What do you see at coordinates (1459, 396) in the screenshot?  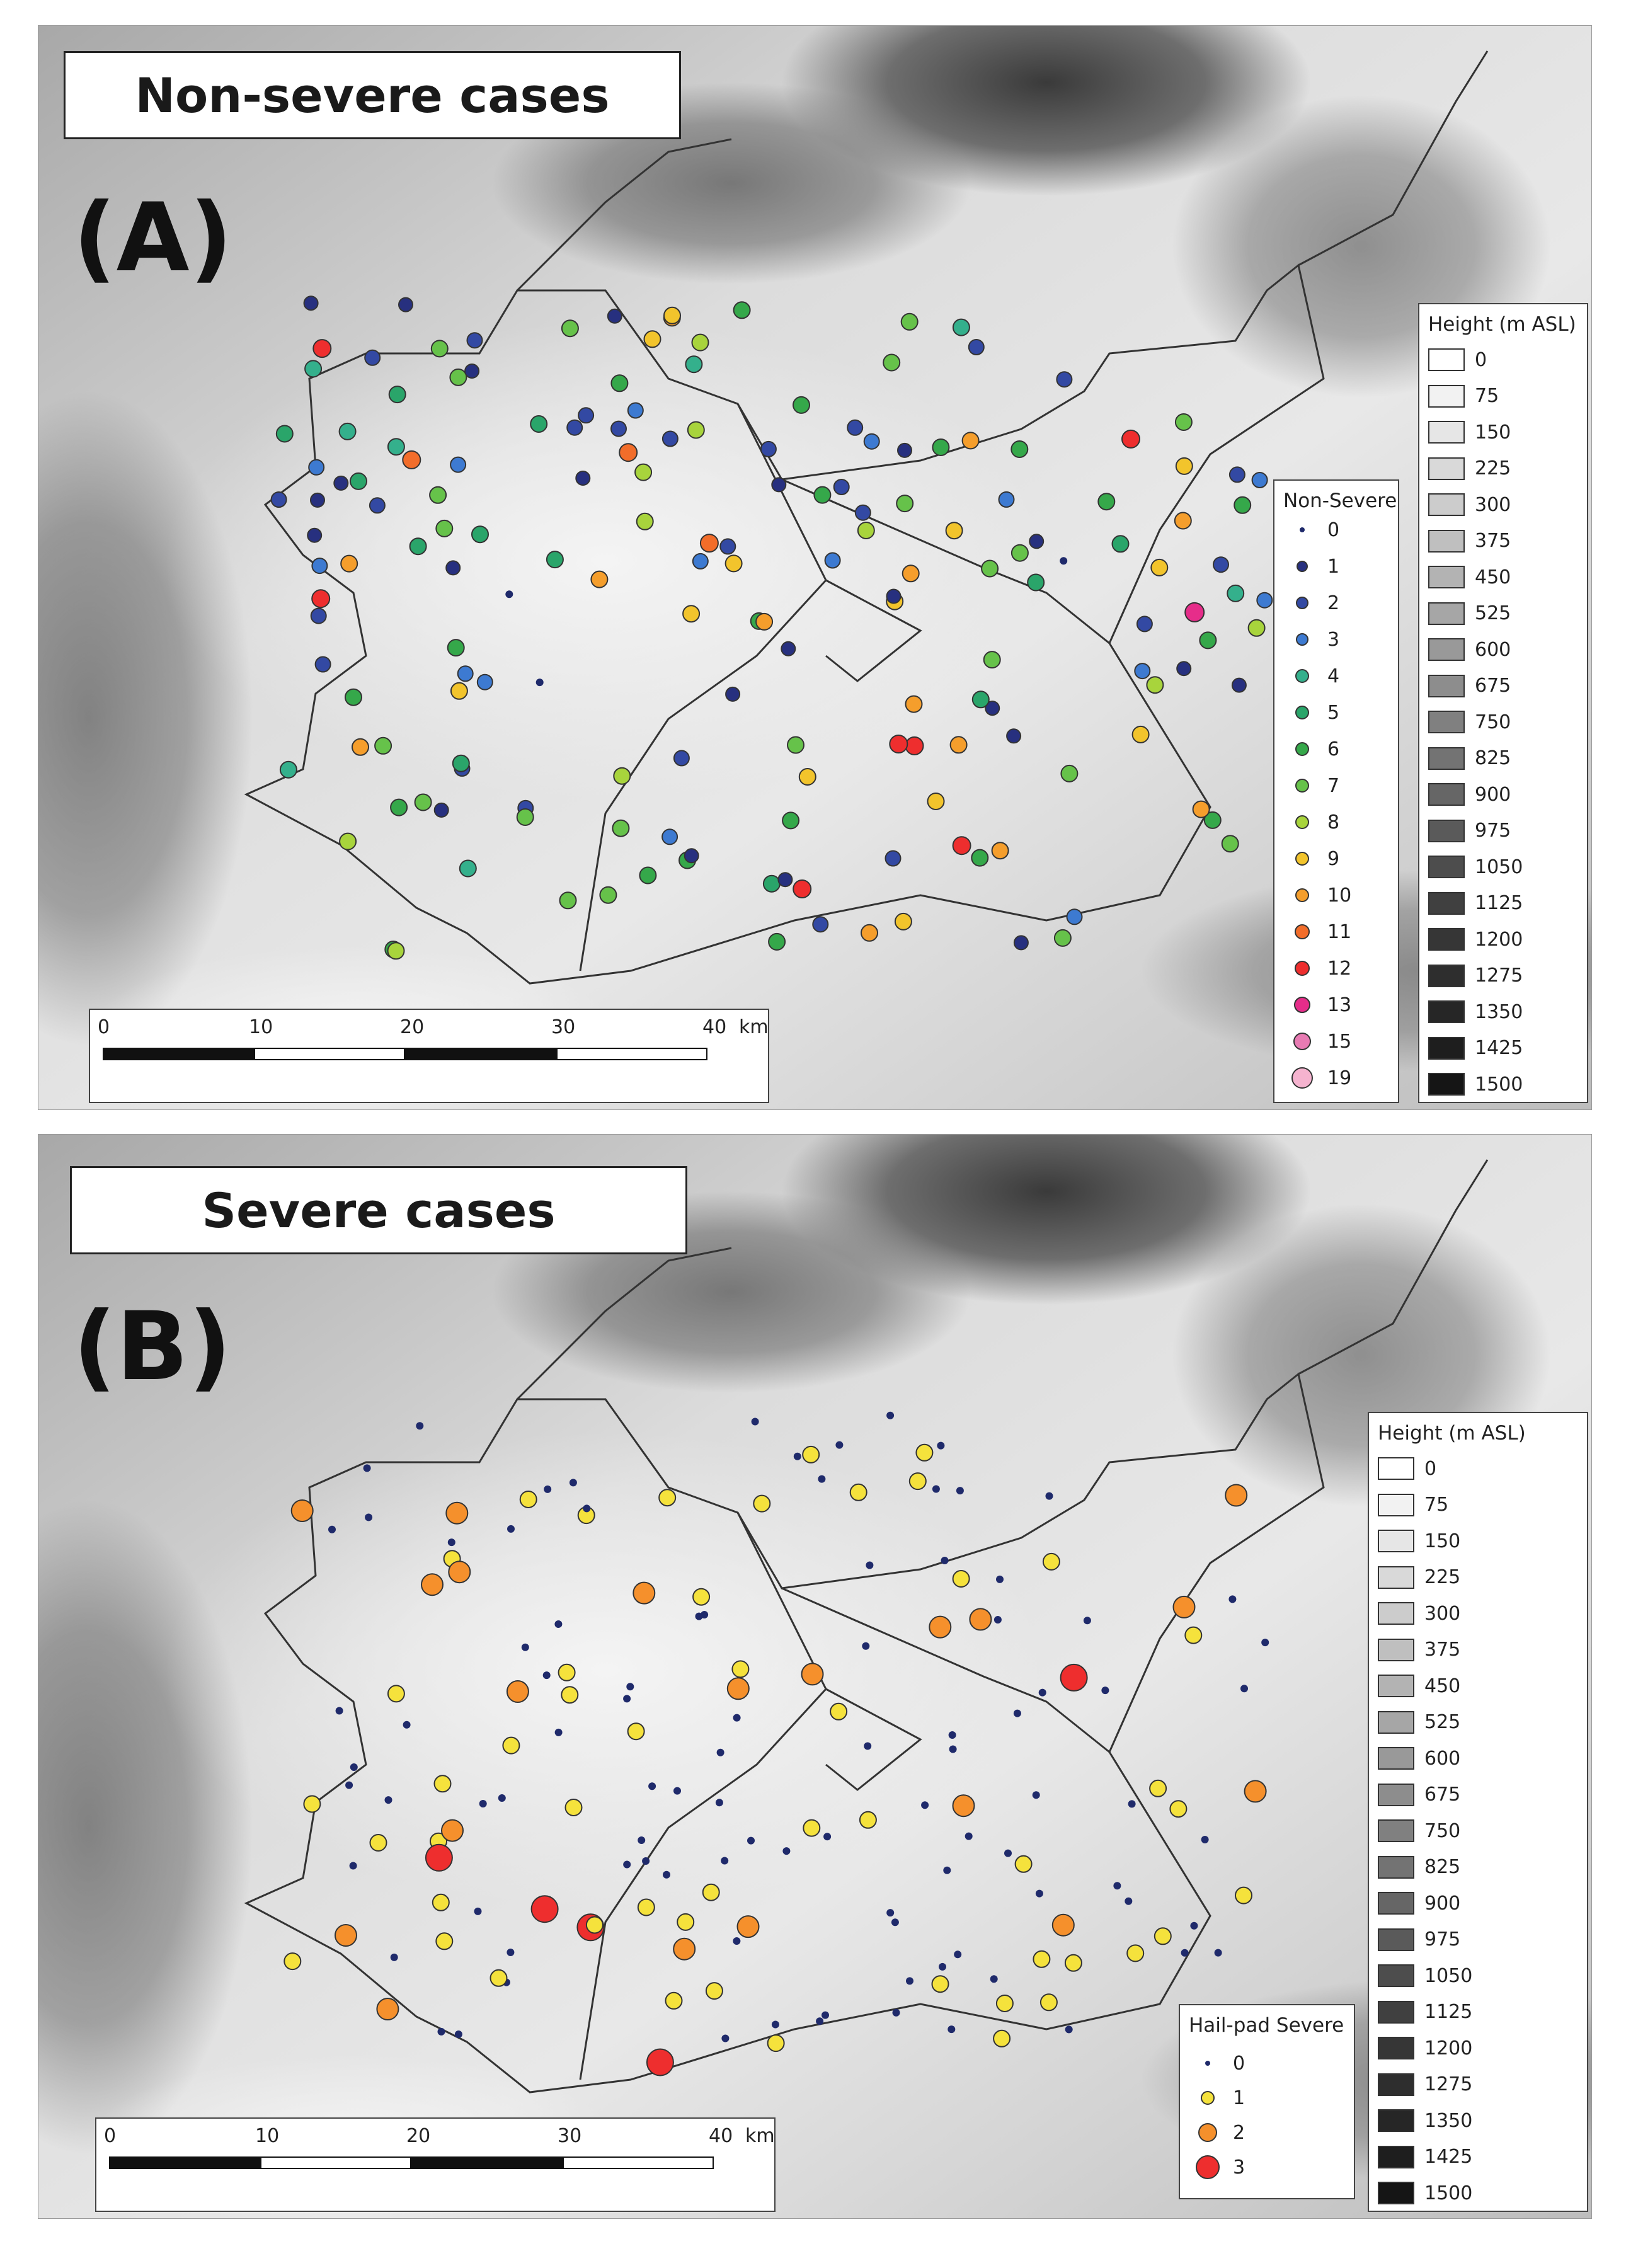 I see `height-level-75: 75` at bounding box center [1459, 396].